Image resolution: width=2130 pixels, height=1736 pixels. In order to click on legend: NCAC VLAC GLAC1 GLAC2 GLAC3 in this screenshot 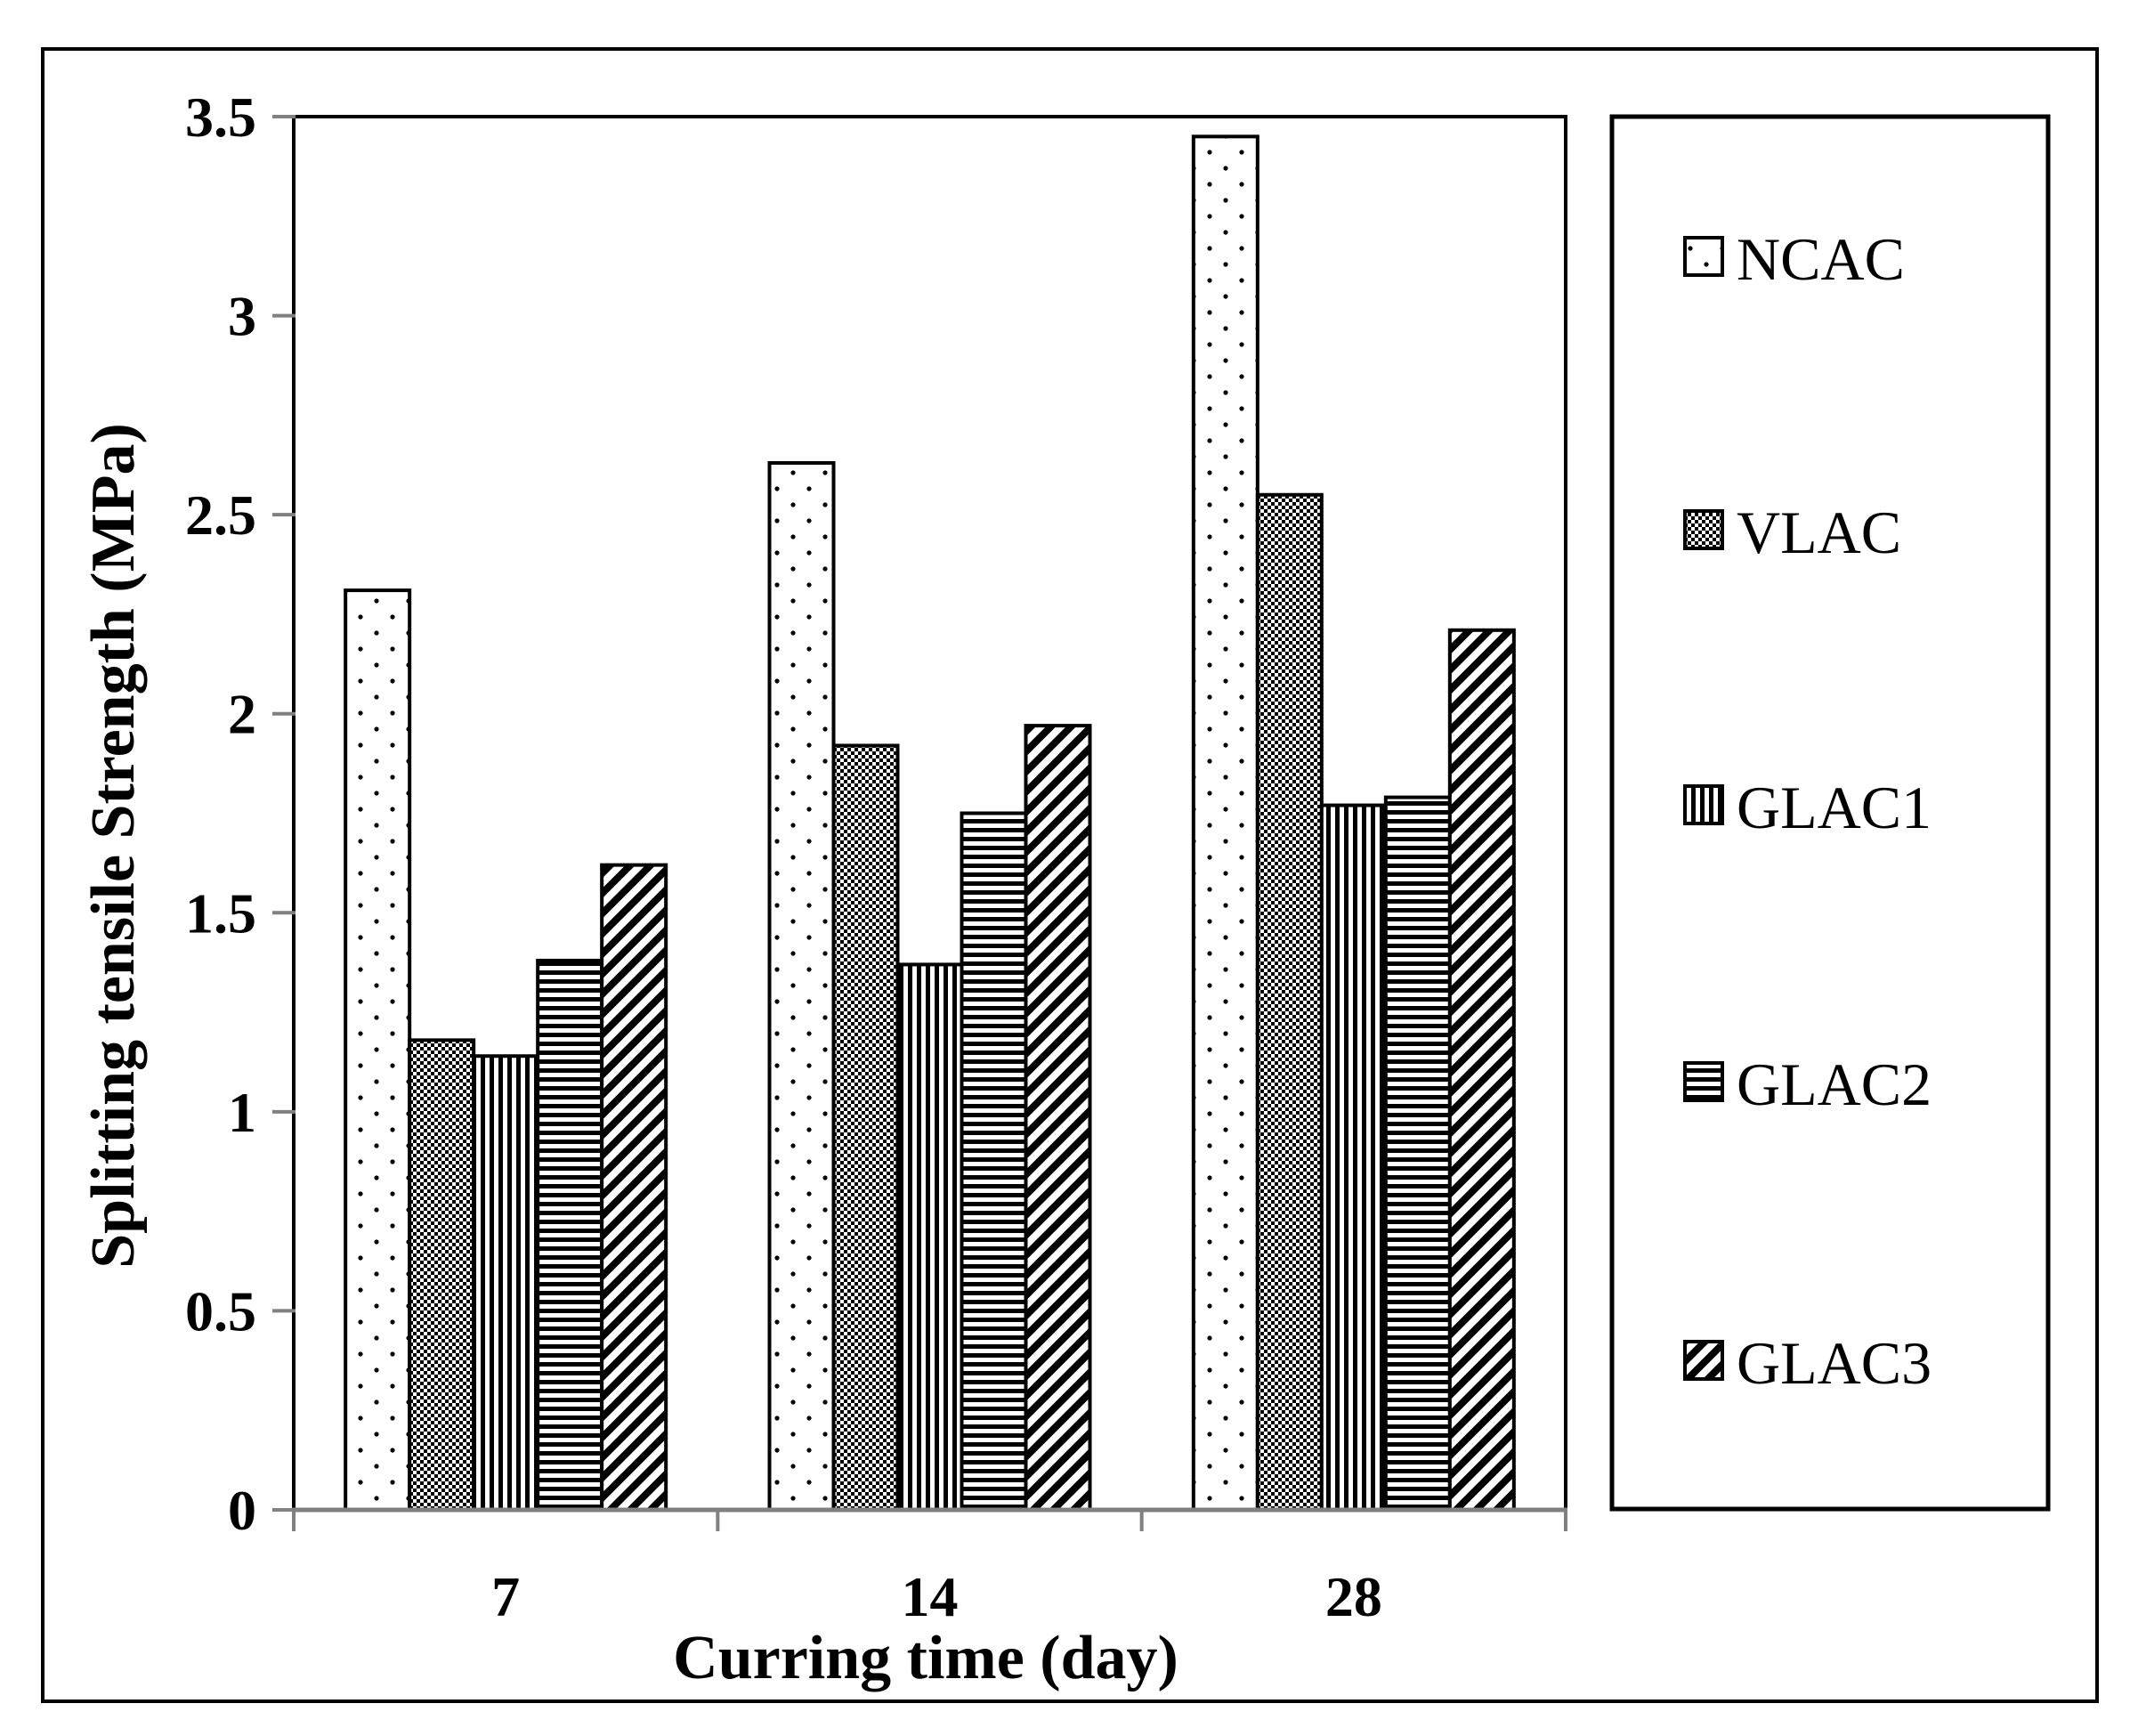, I will do `click(1807, 811)`.